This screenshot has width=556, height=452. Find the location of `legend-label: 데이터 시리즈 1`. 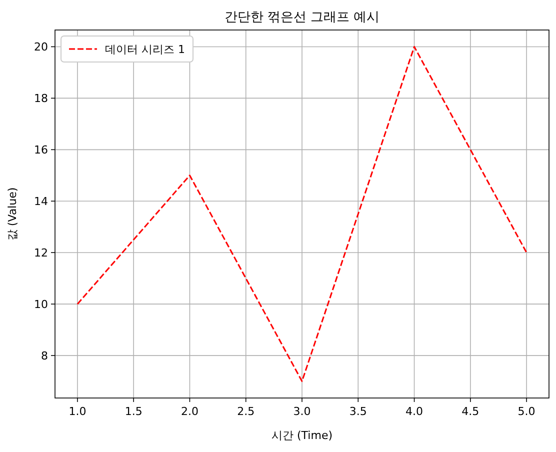

legend-label: 데이터 시리즈 1 is located at coordinates (145, 49).